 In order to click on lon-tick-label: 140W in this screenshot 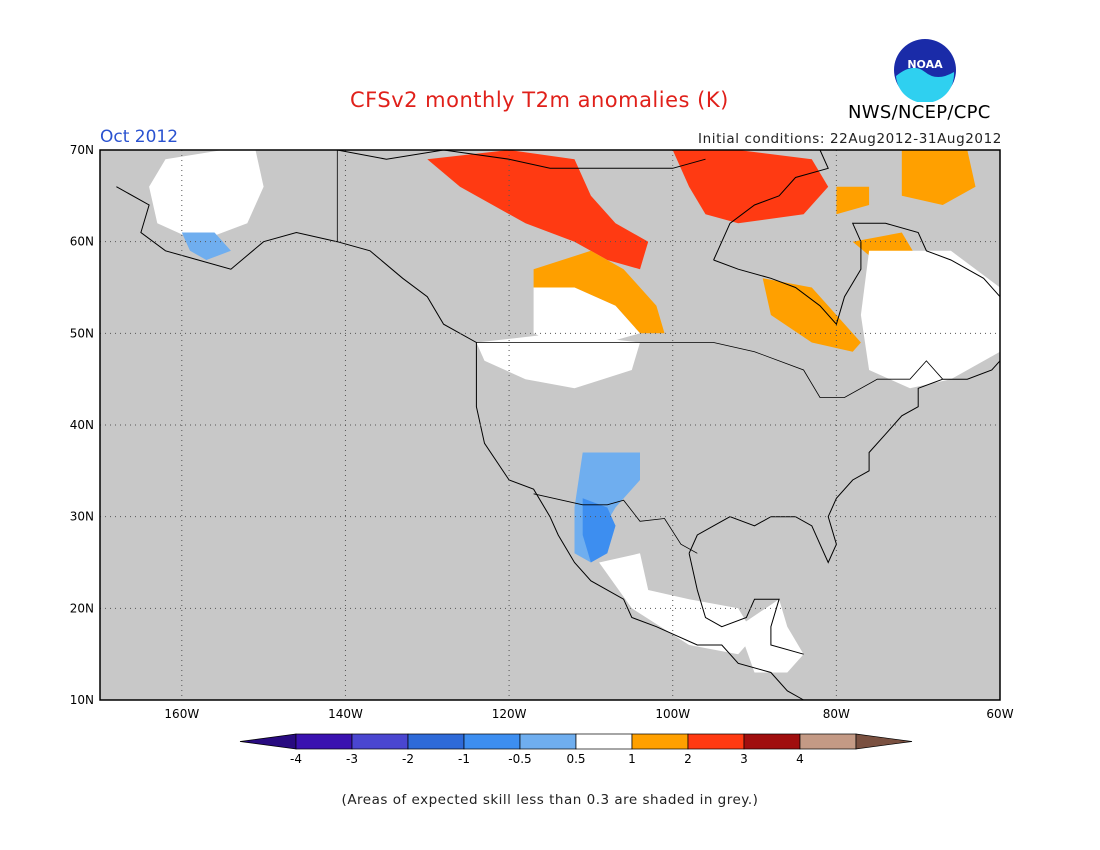, I will do `click(345, 714)`.